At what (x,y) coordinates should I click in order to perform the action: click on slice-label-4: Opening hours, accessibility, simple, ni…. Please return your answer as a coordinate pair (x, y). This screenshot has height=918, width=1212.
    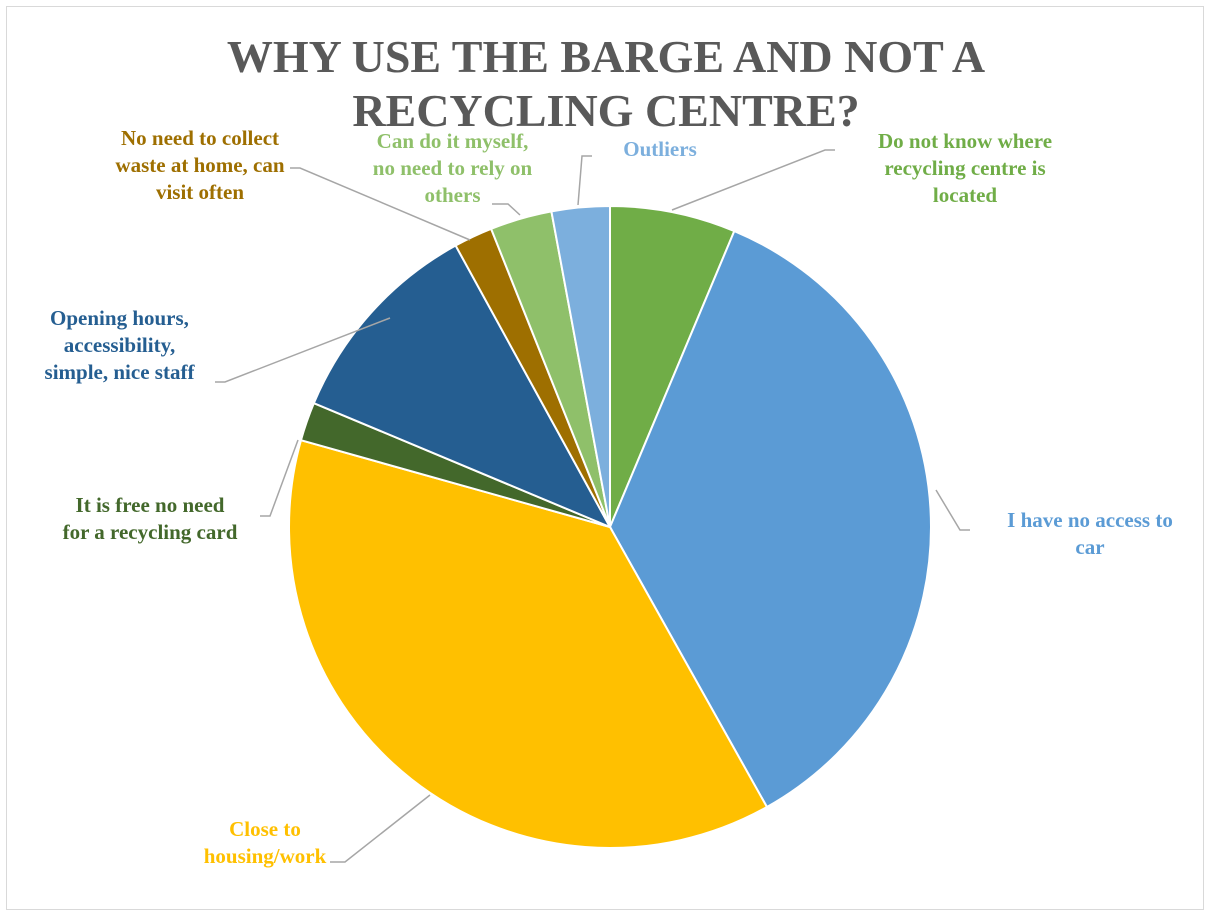
    Looking at the image, I should click on (119, 345).